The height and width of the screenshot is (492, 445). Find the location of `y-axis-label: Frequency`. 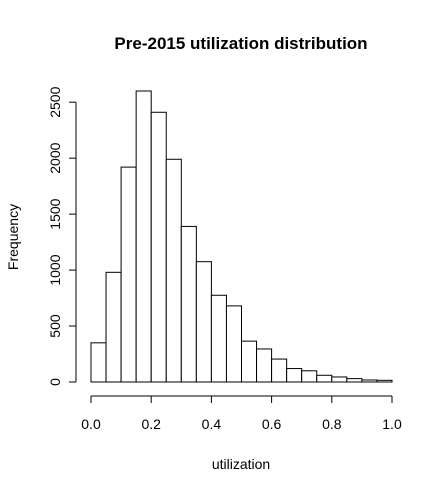

y-axis-label: Frequency is located at coordinates (13, 237).